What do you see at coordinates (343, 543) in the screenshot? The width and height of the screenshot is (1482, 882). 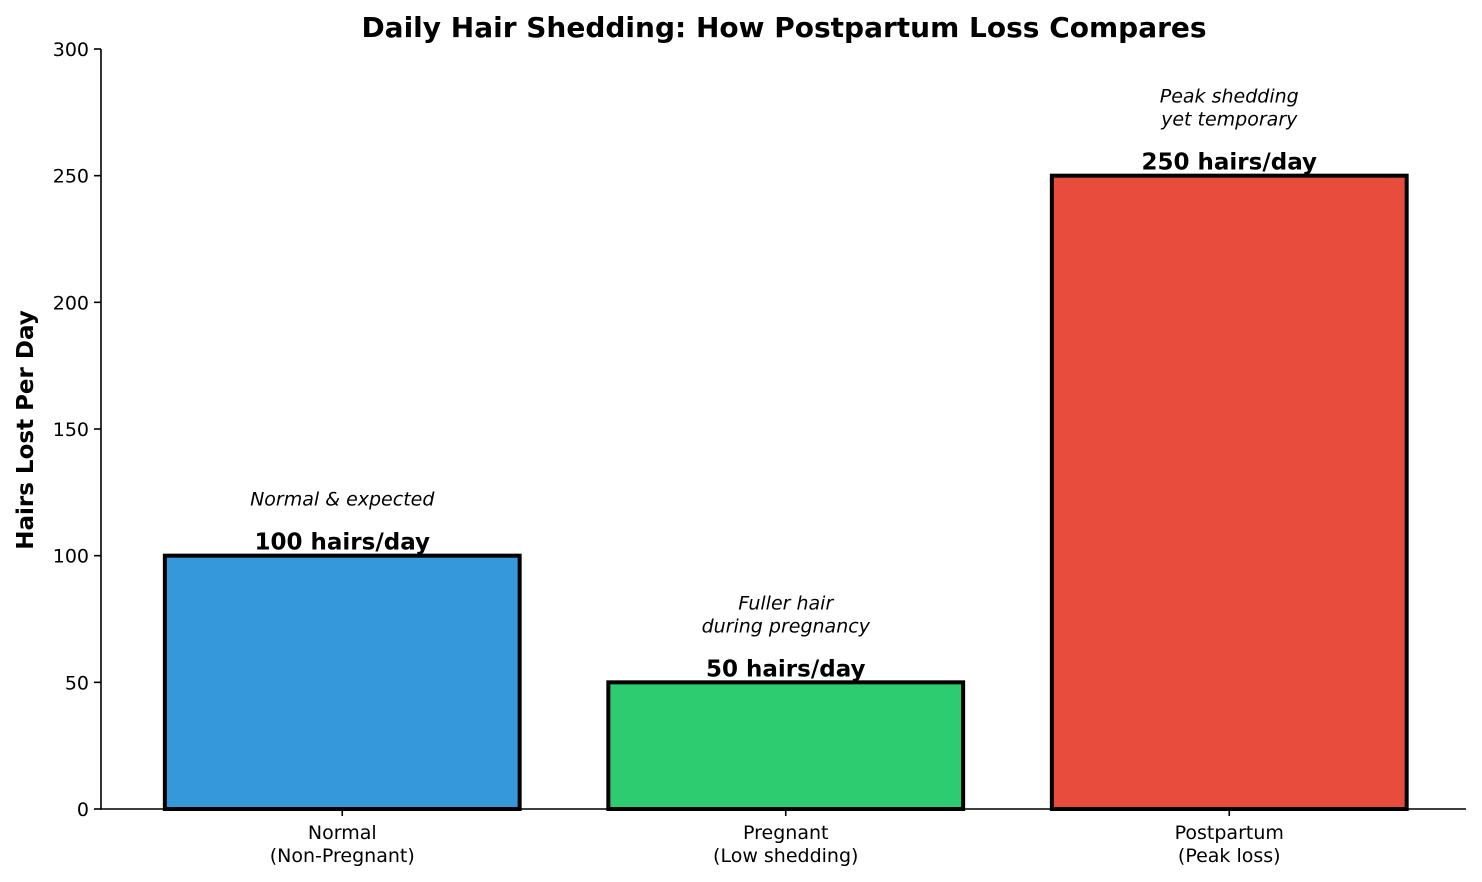 I see `bar-value-label: 100 hairs/day` at bounding box center [343, 543].